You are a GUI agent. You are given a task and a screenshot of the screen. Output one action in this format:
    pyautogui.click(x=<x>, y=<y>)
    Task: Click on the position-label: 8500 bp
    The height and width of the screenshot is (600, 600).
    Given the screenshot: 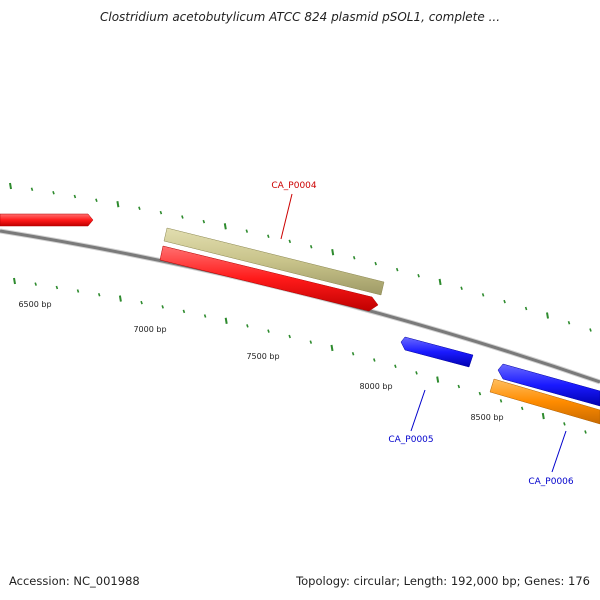 What is the action you would take?
    pyautogui.click(x=486, y=417)
    